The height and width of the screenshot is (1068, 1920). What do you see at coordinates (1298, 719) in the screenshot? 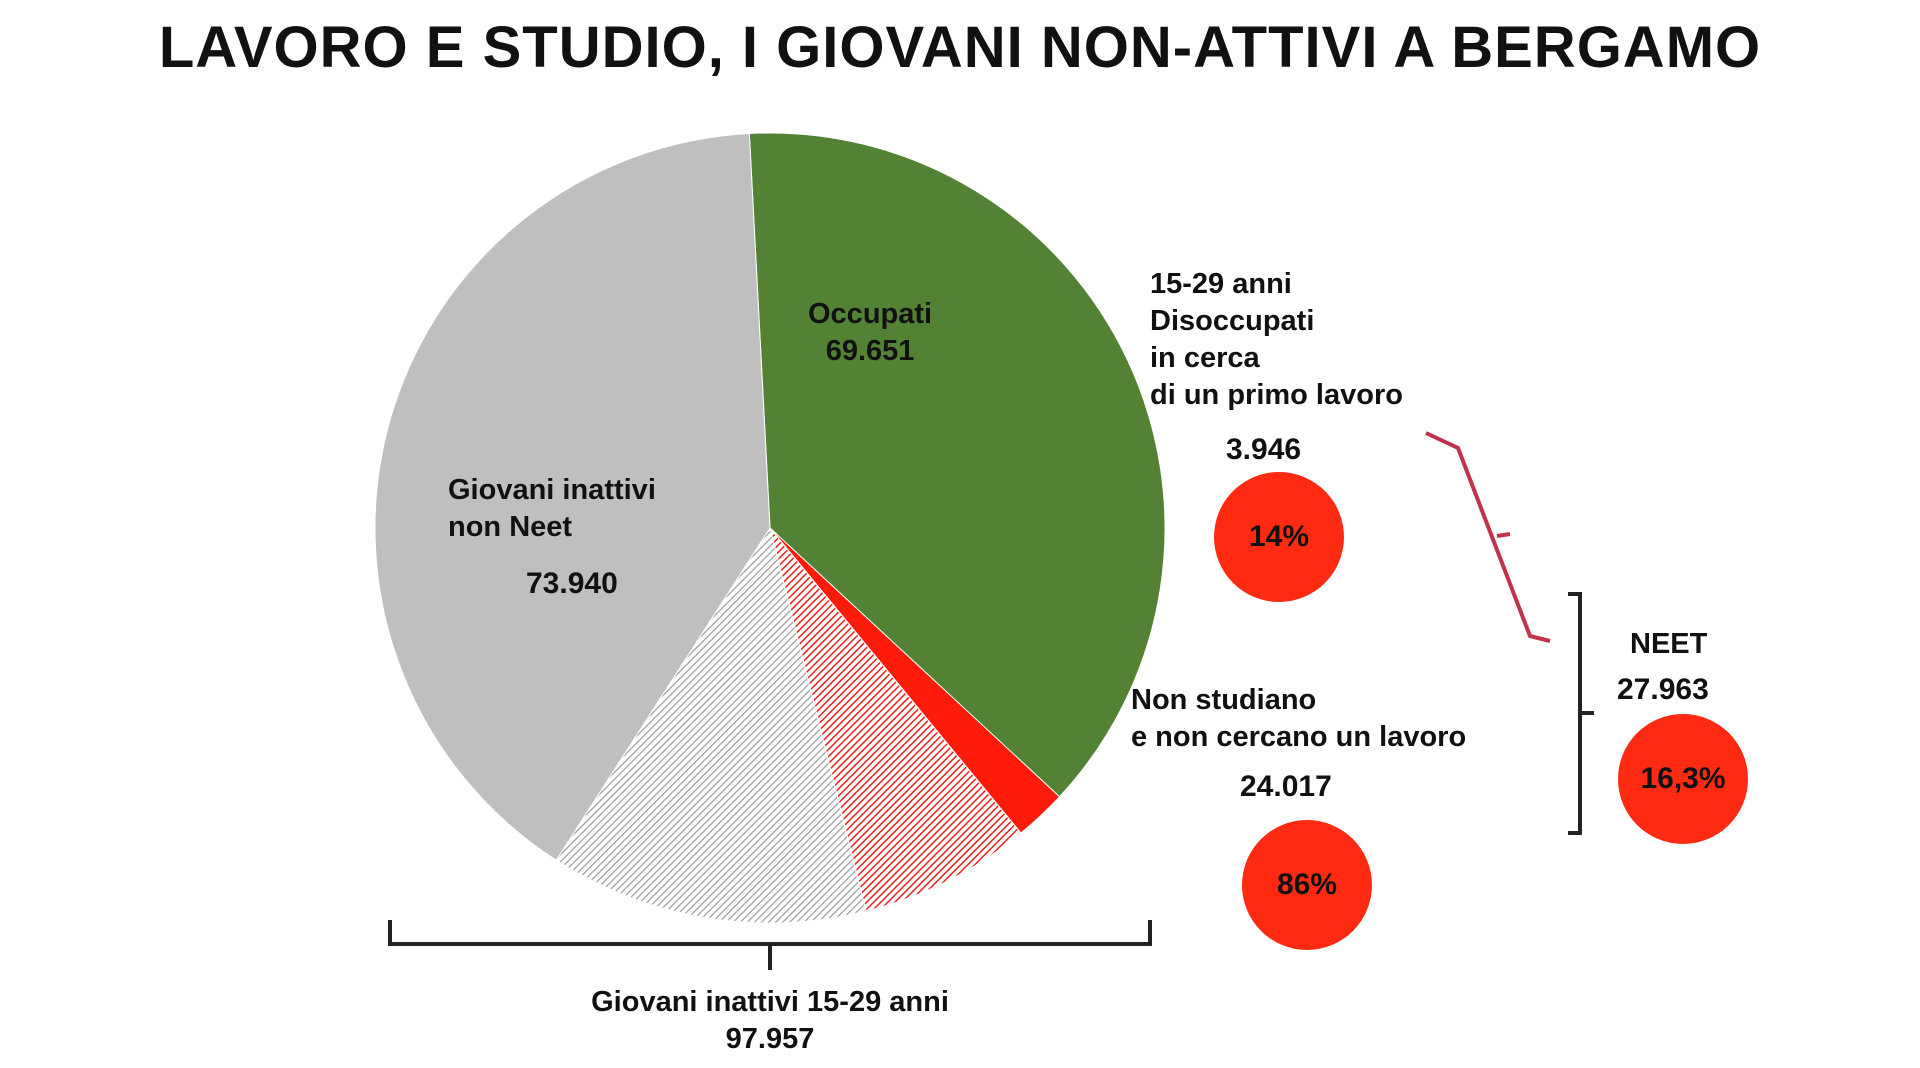
I see `non-studiano-label: Non studiano e non cercano un lavoro` at bounding box center [1298, 719].